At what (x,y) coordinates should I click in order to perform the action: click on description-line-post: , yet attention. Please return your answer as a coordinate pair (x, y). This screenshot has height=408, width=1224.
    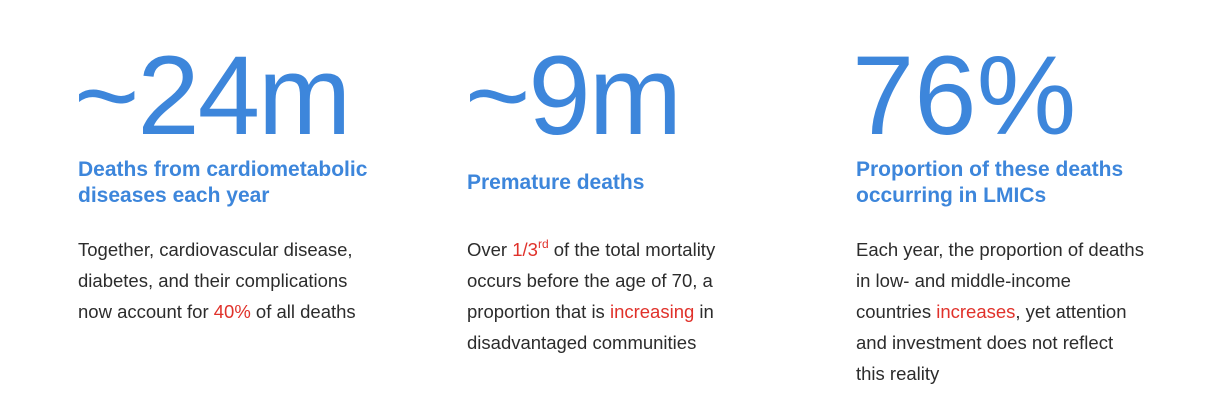
    Looking at the image, I should click on (1071, 311).